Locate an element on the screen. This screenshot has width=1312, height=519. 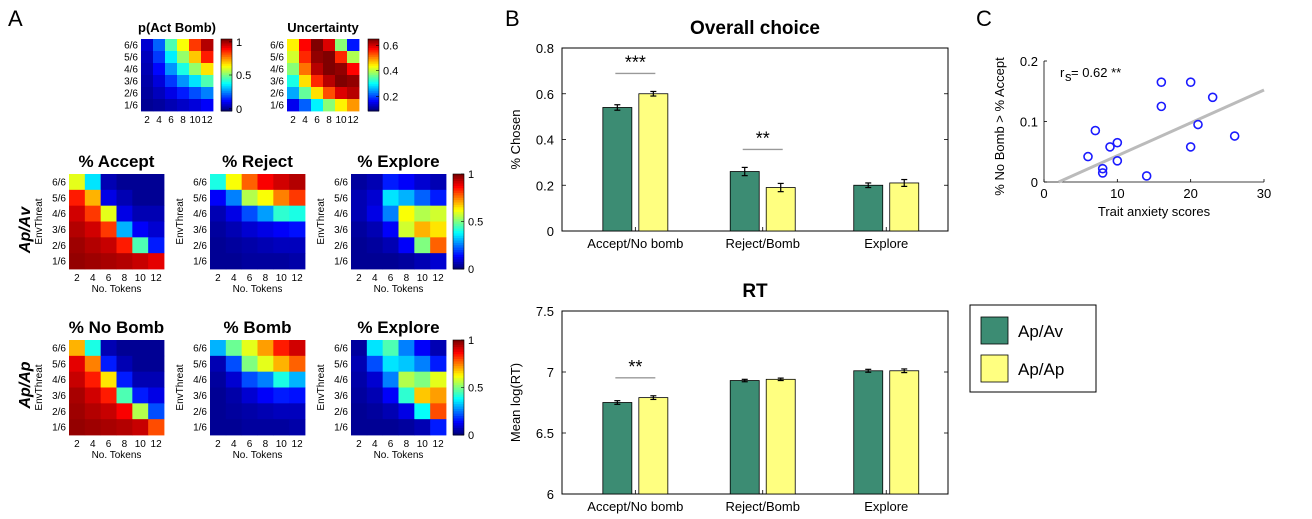
heatmap-xtick-label: 8 is located at coordinates (329, 120).